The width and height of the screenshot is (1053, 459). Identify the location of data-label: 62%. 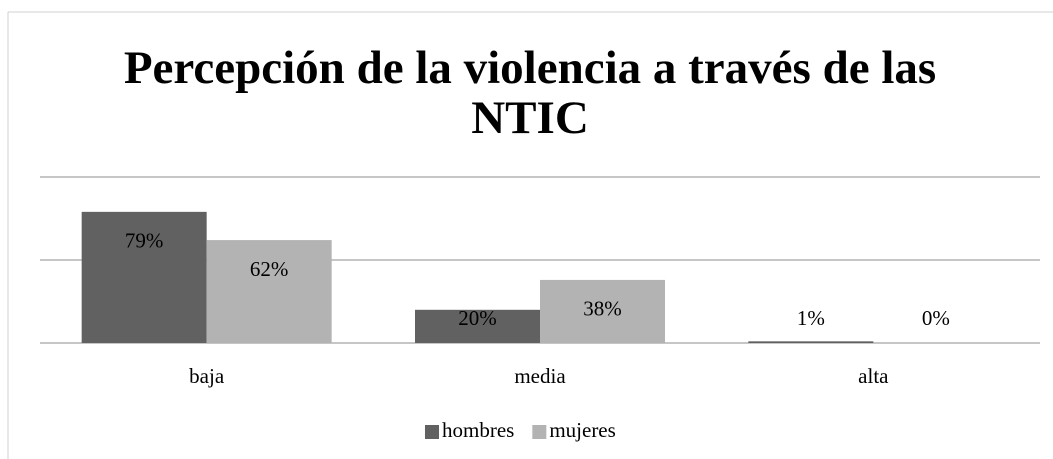
(269, 269).